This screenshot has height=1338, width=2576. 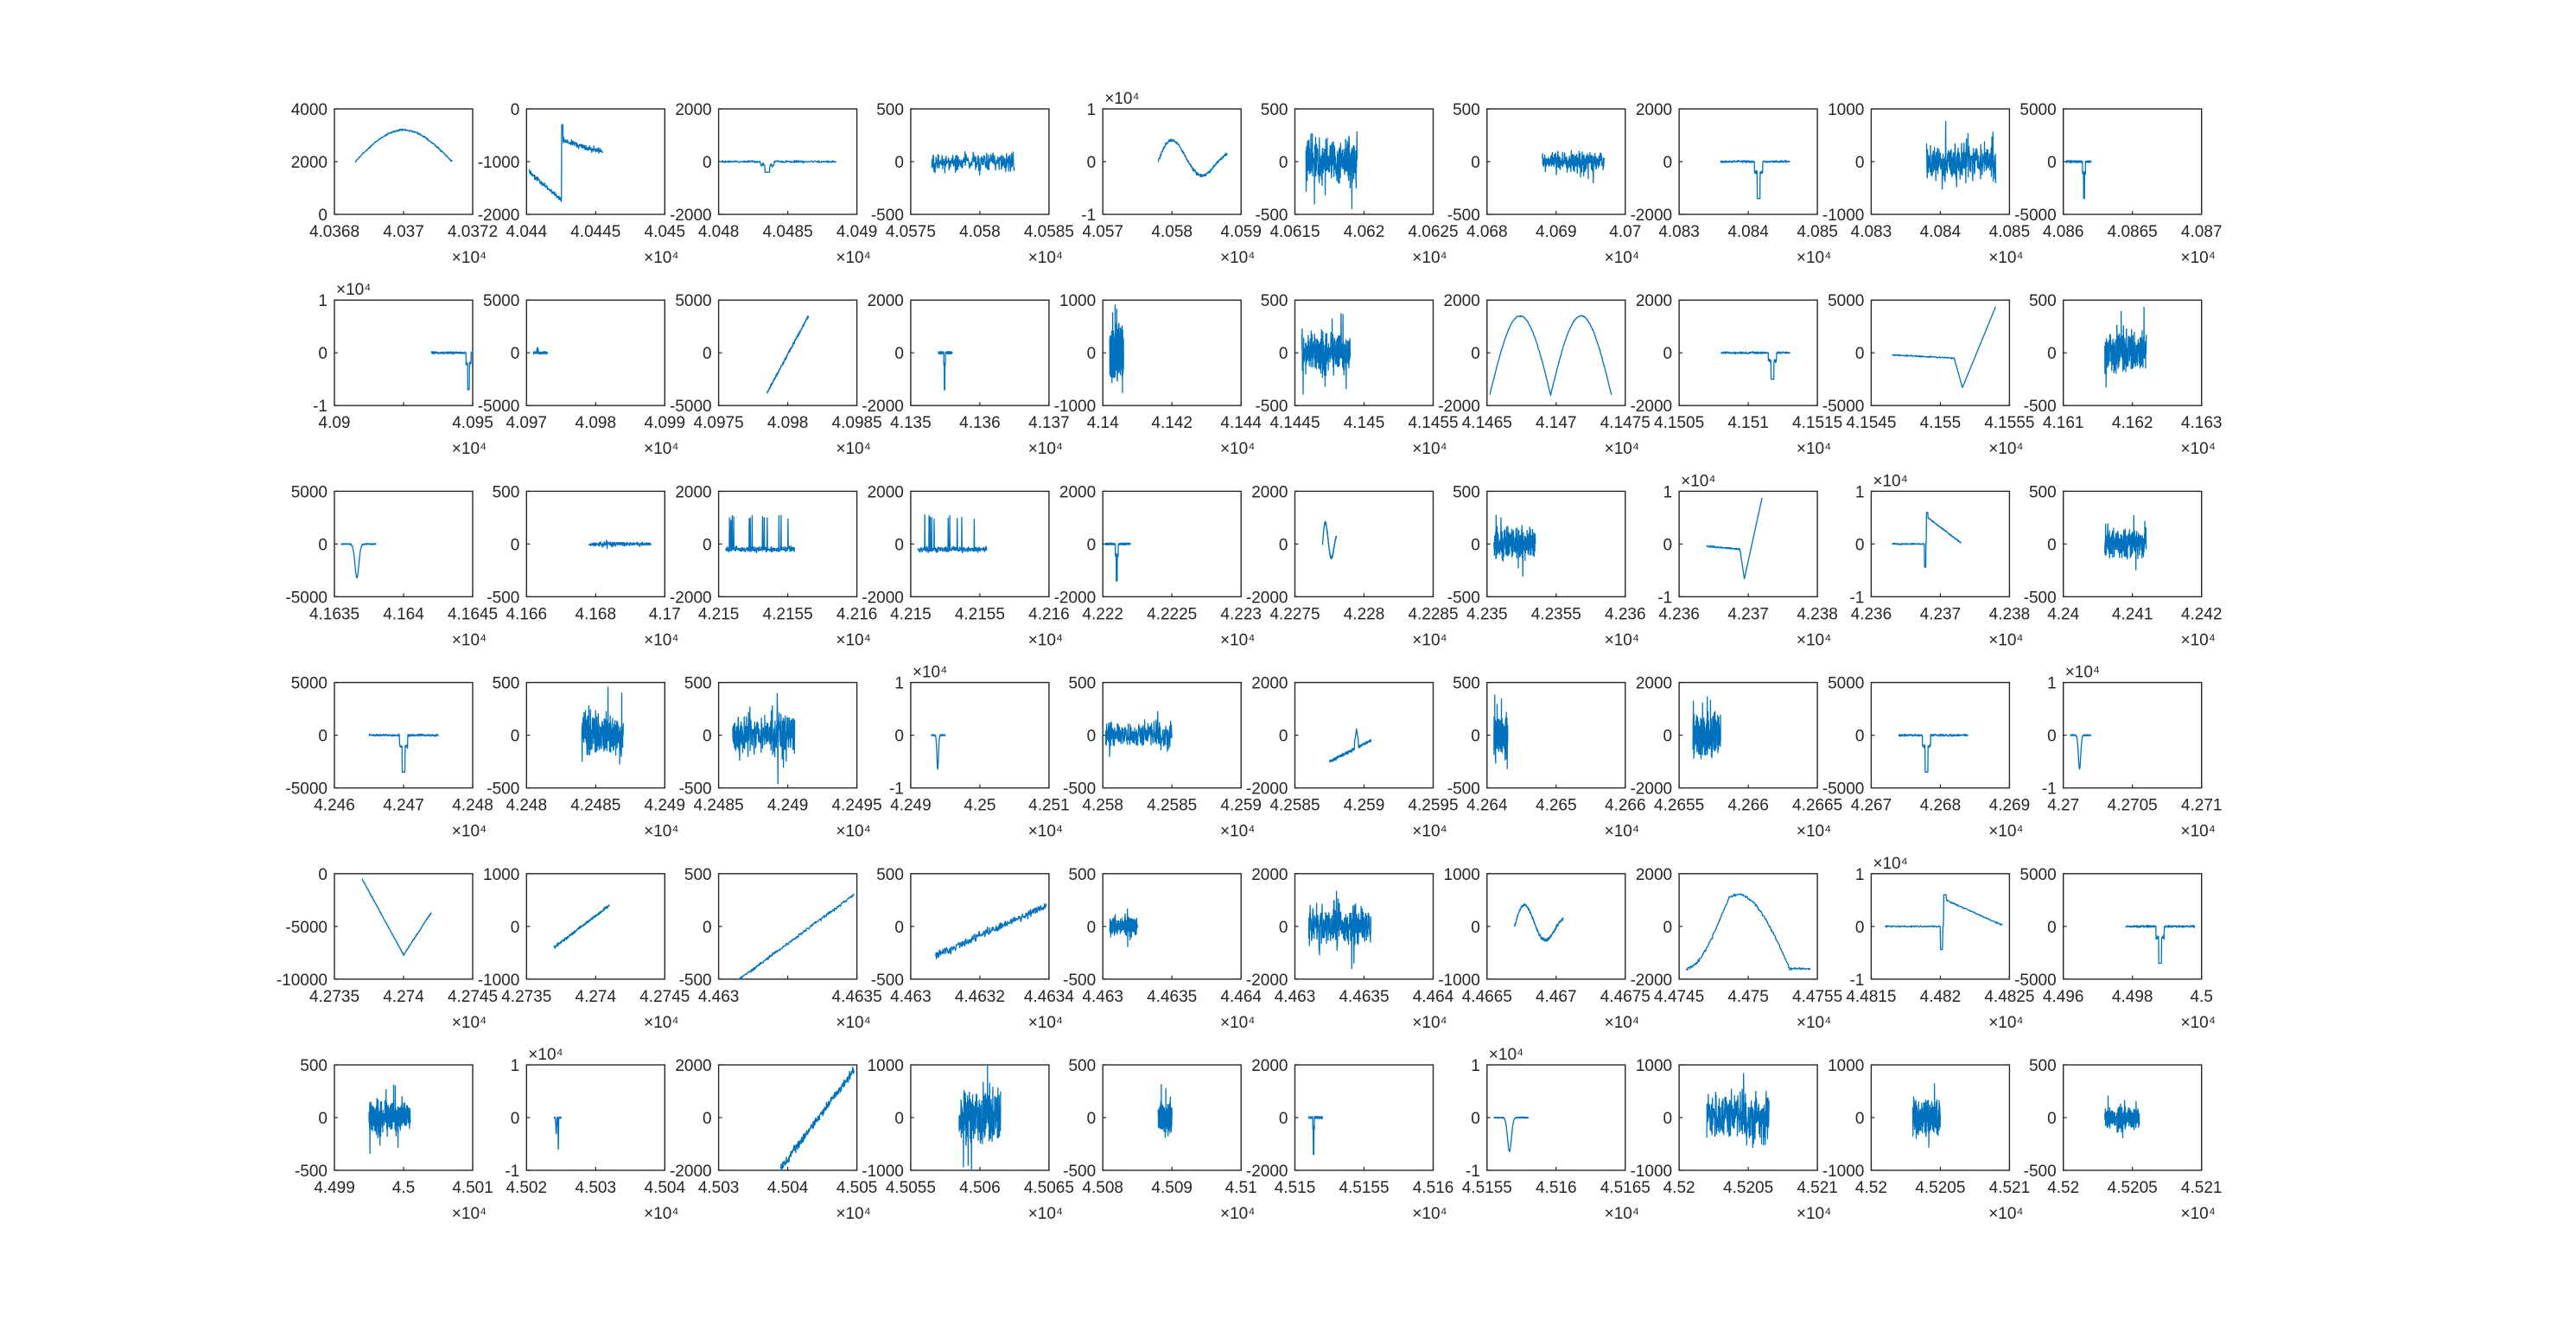 What do you see at coordinates (1241, 997) in the screenshot?
I see `x-tick-label: 4.464` at bounding box center [1241, 997].